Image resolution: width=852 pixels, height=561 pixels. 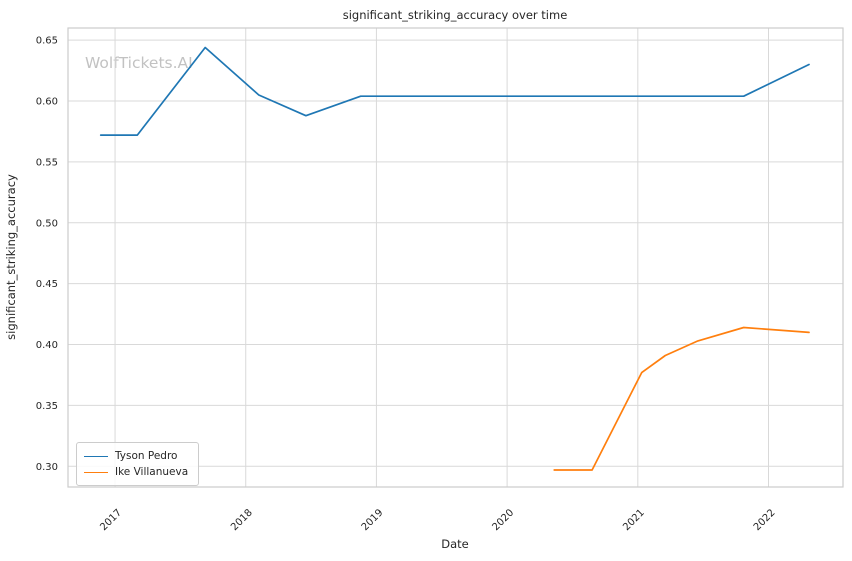 What do you see at coordinates (47, 345) in the screenshot?
I see `y-tick-label: 0.40` at bounding box center [47, 345].